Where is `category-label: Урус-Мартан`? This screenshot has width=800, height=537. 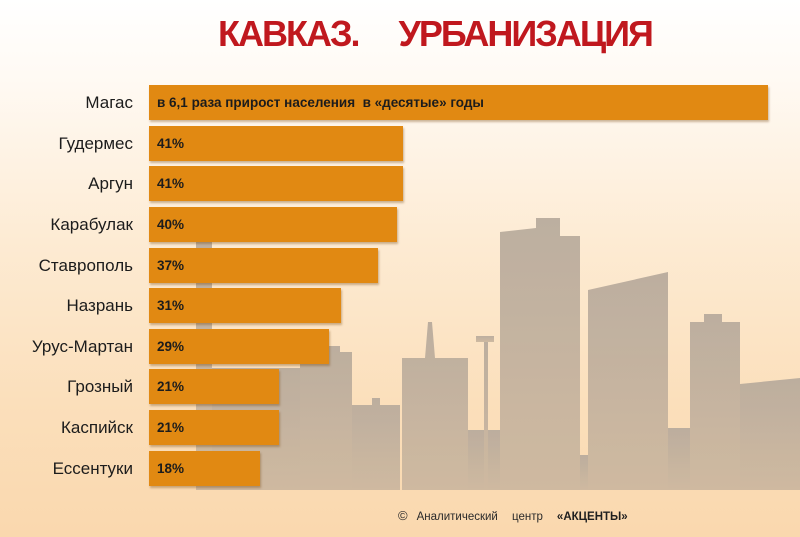
category-label: Урус-Мартан is located at coordinates (82, 346).